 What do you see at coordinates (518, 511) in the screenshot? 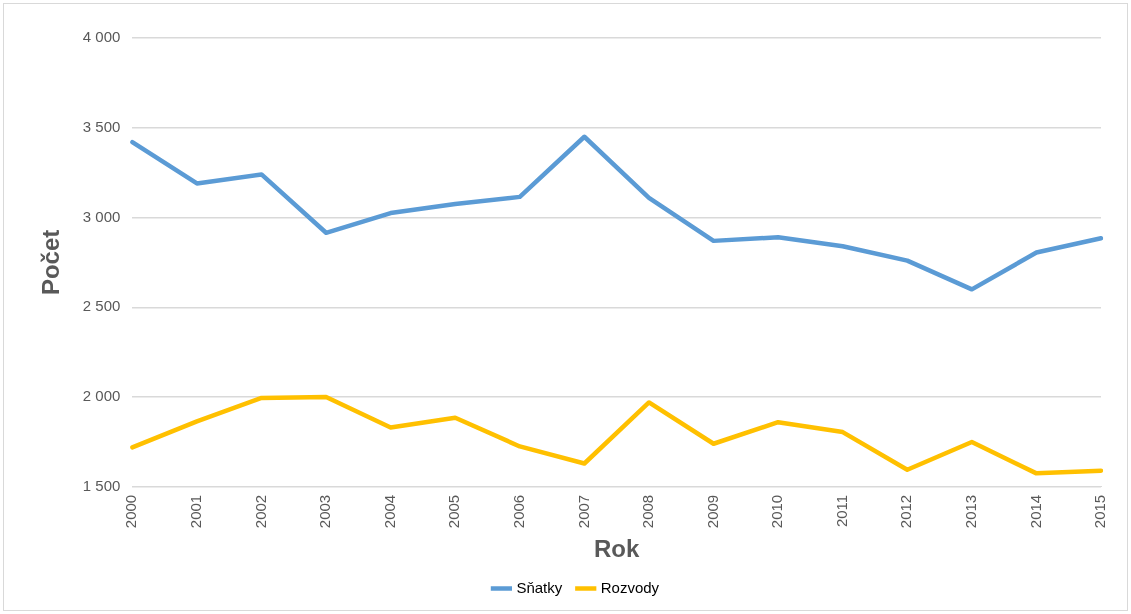
I see `x-tick-label: 2006` at bounding box center [518, 511].